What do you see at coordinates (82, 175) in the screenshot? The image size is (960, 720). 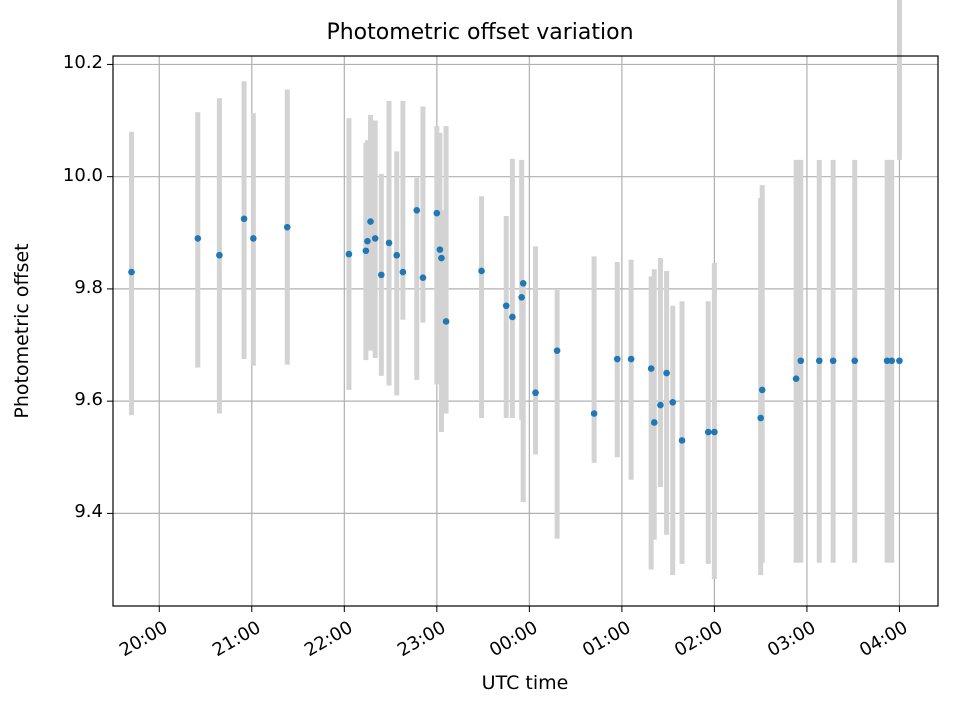 I see `y-tick-label: 10.0` at bounding box center [82, 175].